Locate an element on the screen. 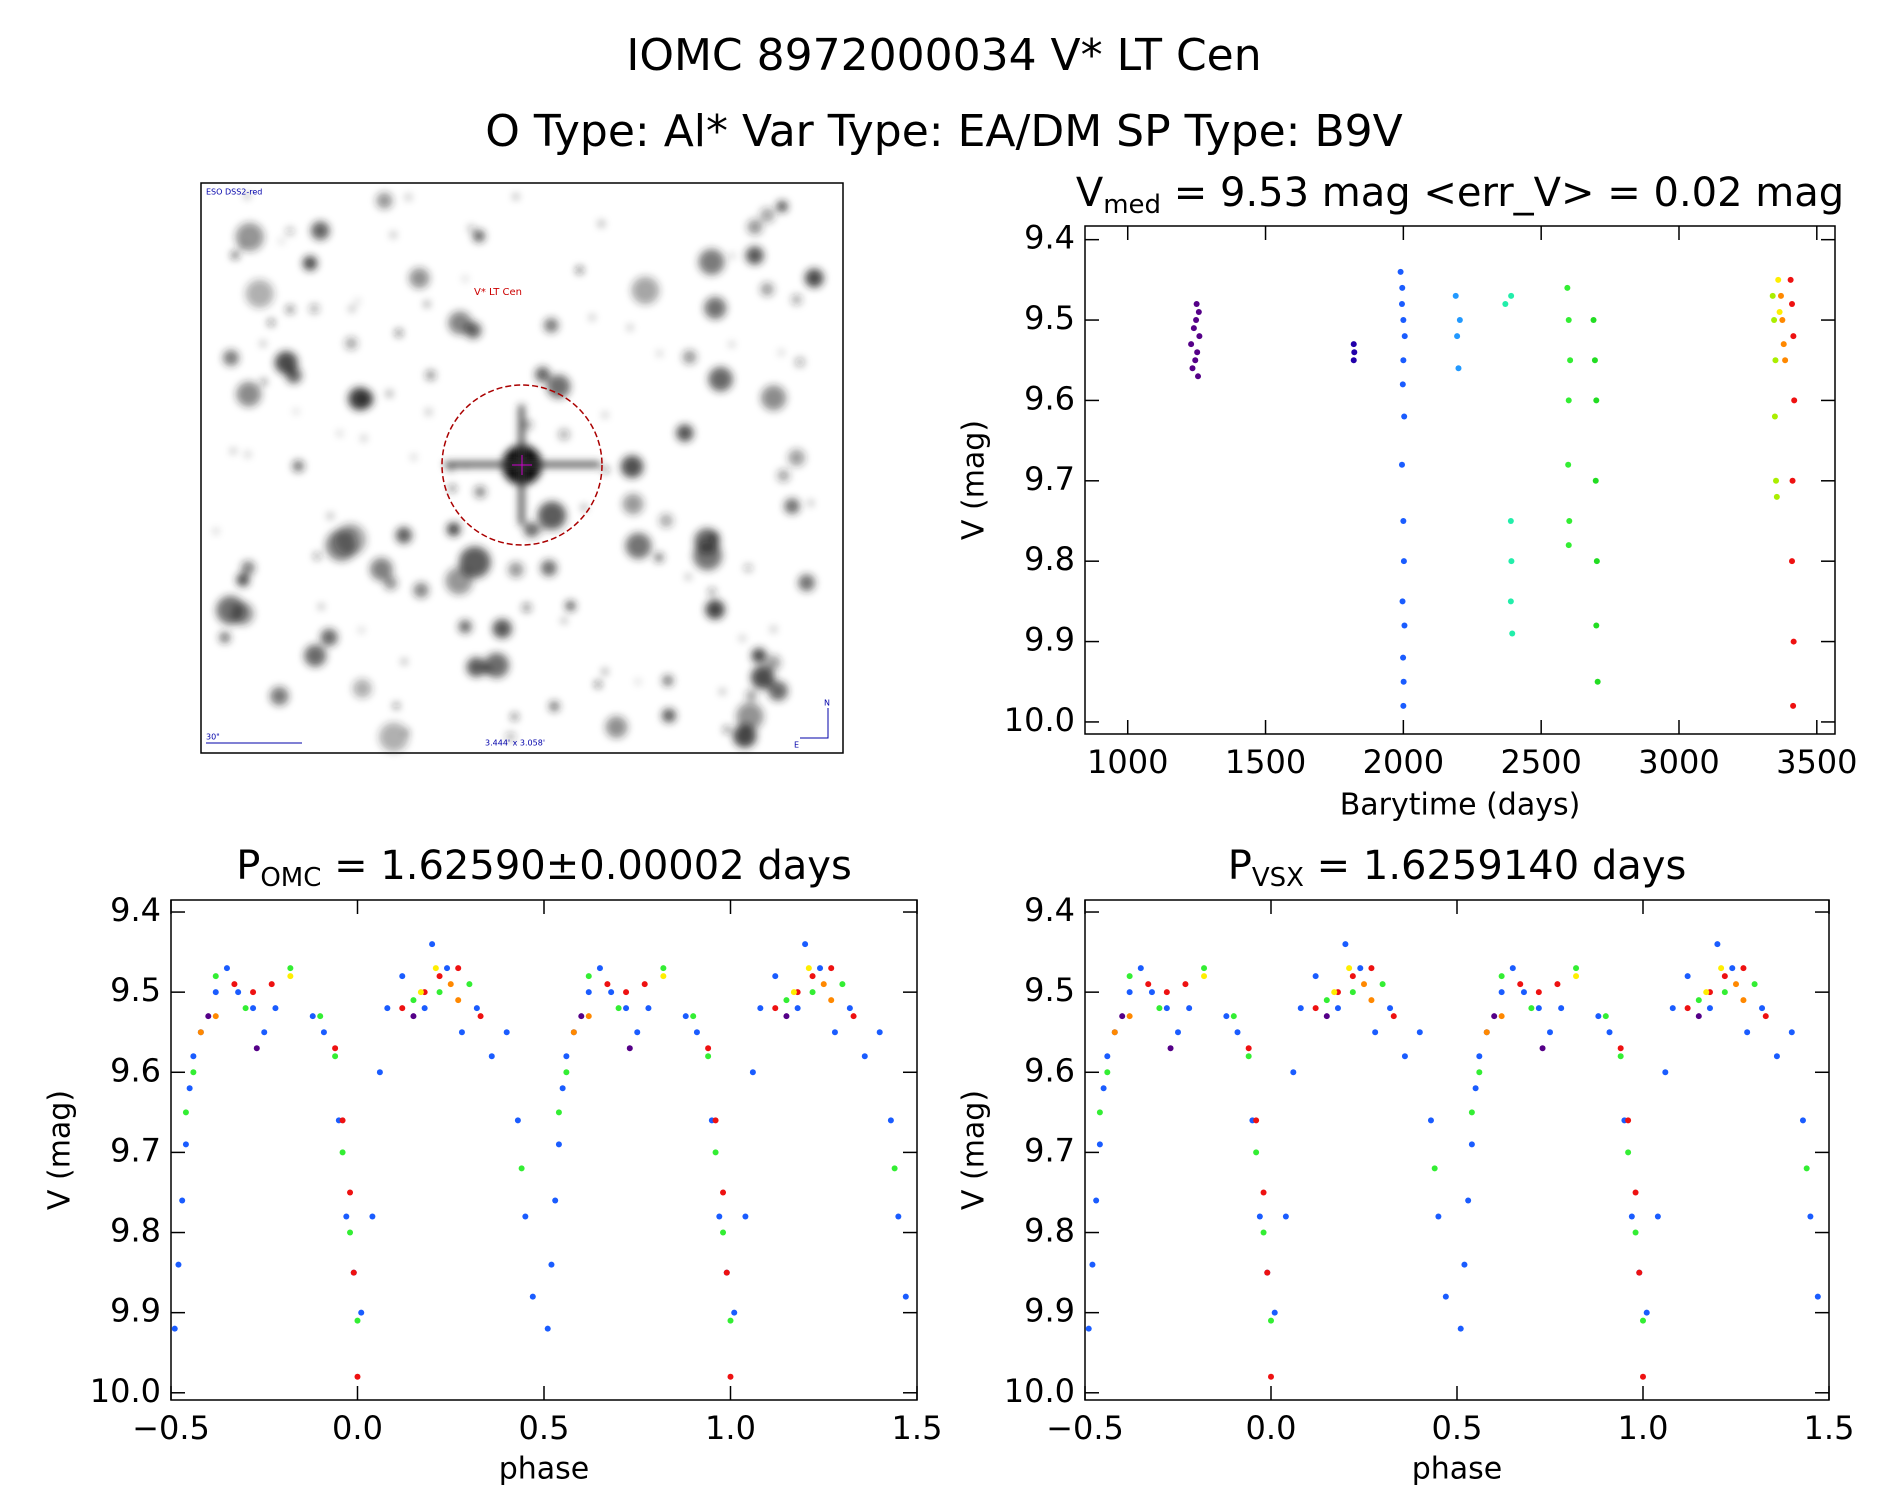 The image size is (1889, 1494). y-tick-label: 9.4 is located at coordinates (1049, 238).